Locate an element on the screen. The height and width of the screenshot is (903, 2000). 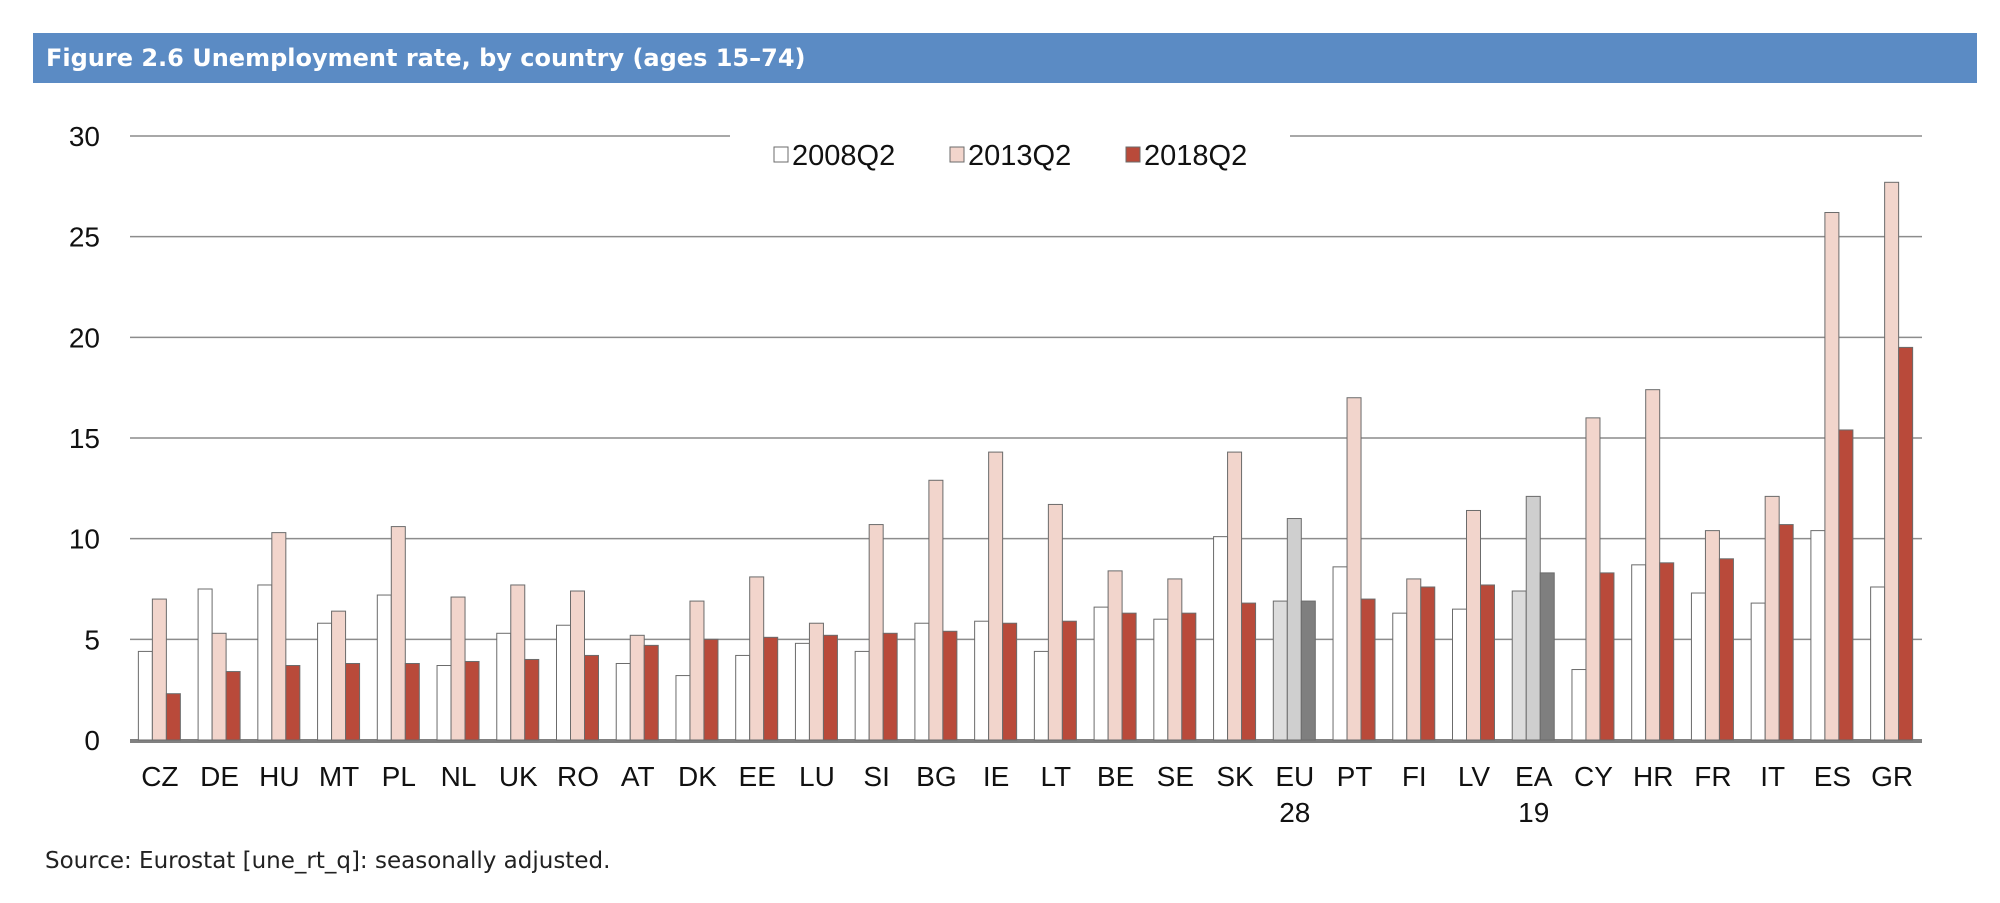
bar-hu-2013q2 is located at coordinates (279, 636).